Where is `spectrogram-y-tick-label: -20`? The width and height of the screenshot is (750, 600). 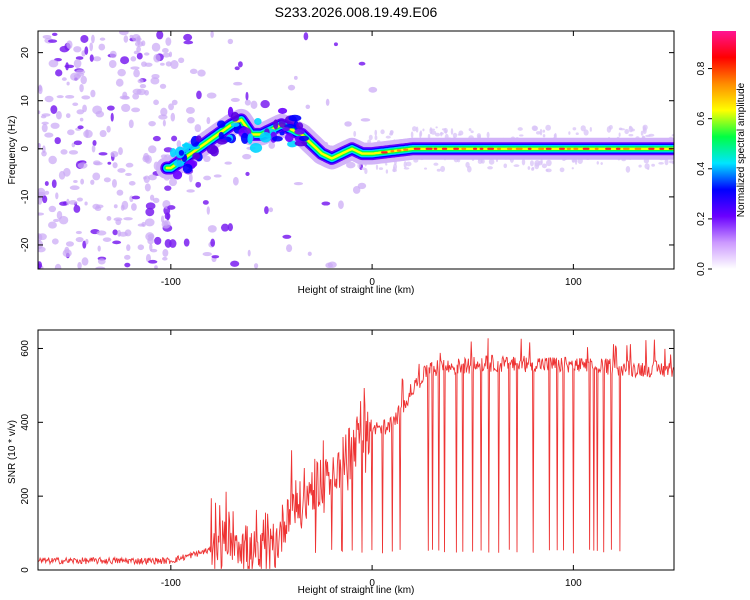
spectrogram-y-tick-label: -20 is located at coordinates (25, 244).